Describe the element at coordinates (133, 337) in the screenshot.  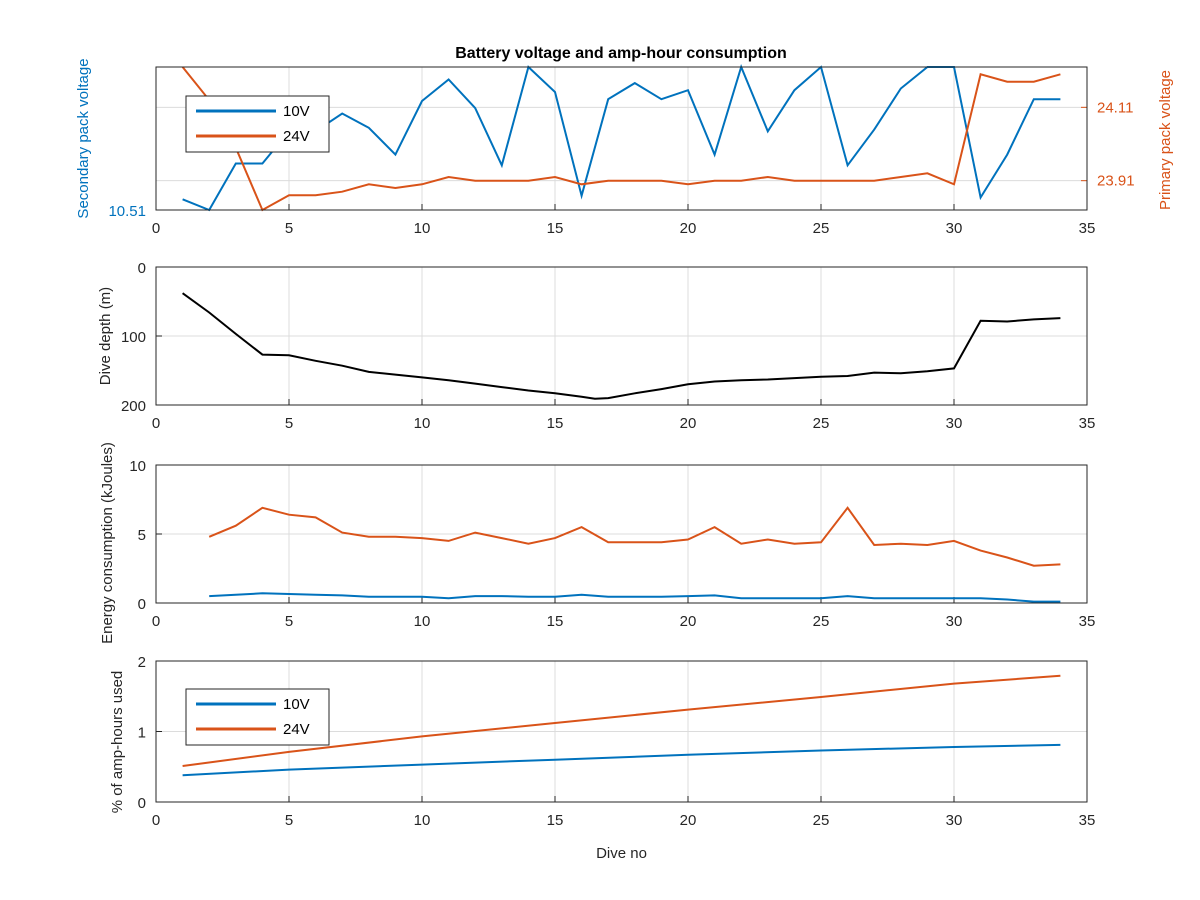
I see `y-tick-label: 100` at that location.